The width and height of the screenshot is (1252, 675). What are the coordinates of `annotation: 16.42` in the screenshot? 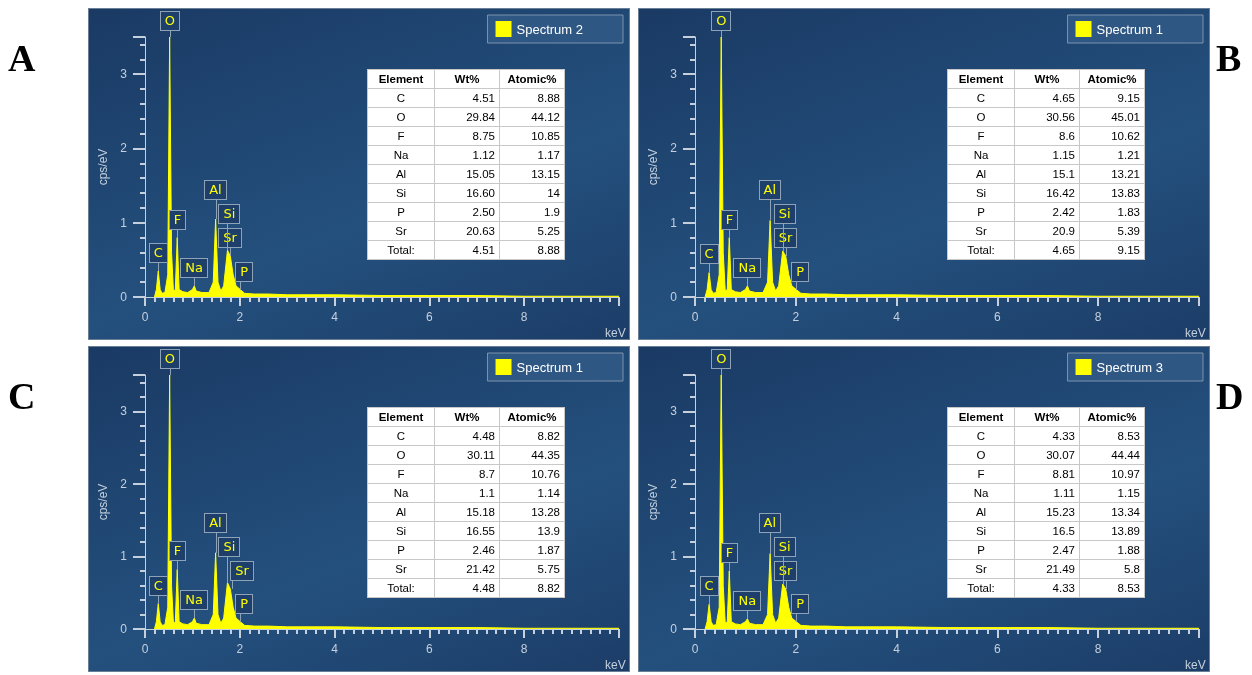 It's located at (1047, 193).